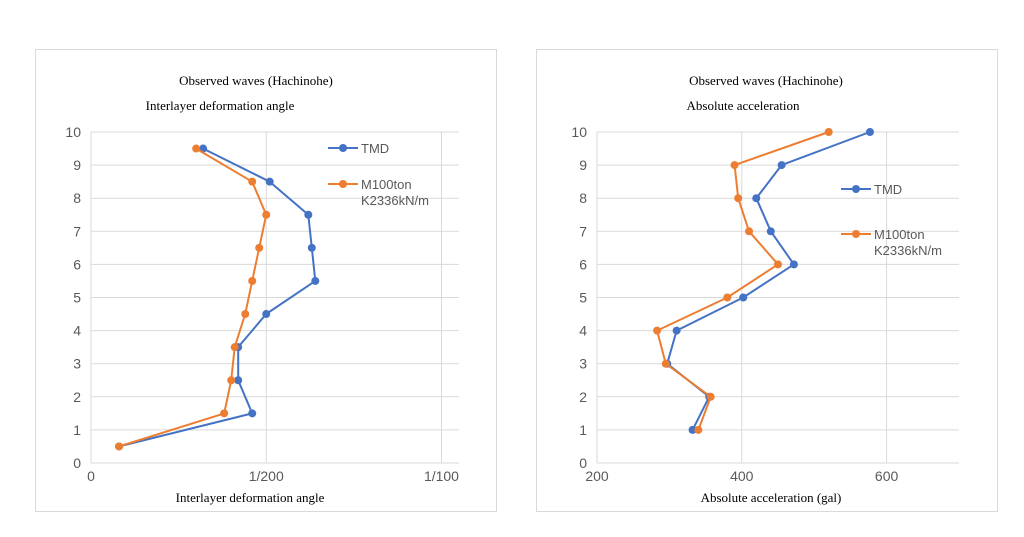 The height and width of the screenshot is (537, 1024). I want to click on x-tick-label: 400, so click(742, 476).